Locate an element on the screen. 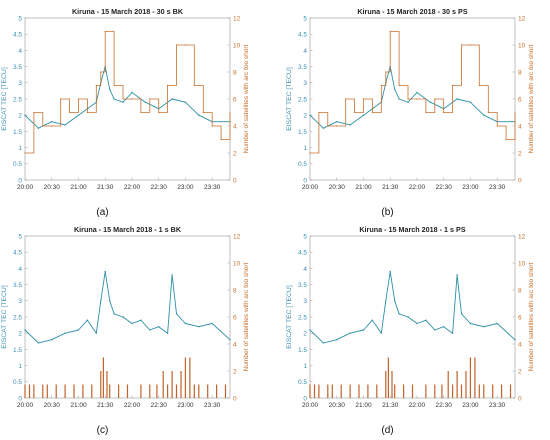 The image size is (550, 440). chart-title: Kiruna - 15 March 2018 - 1 s PS is located at coordinates (412, 229).